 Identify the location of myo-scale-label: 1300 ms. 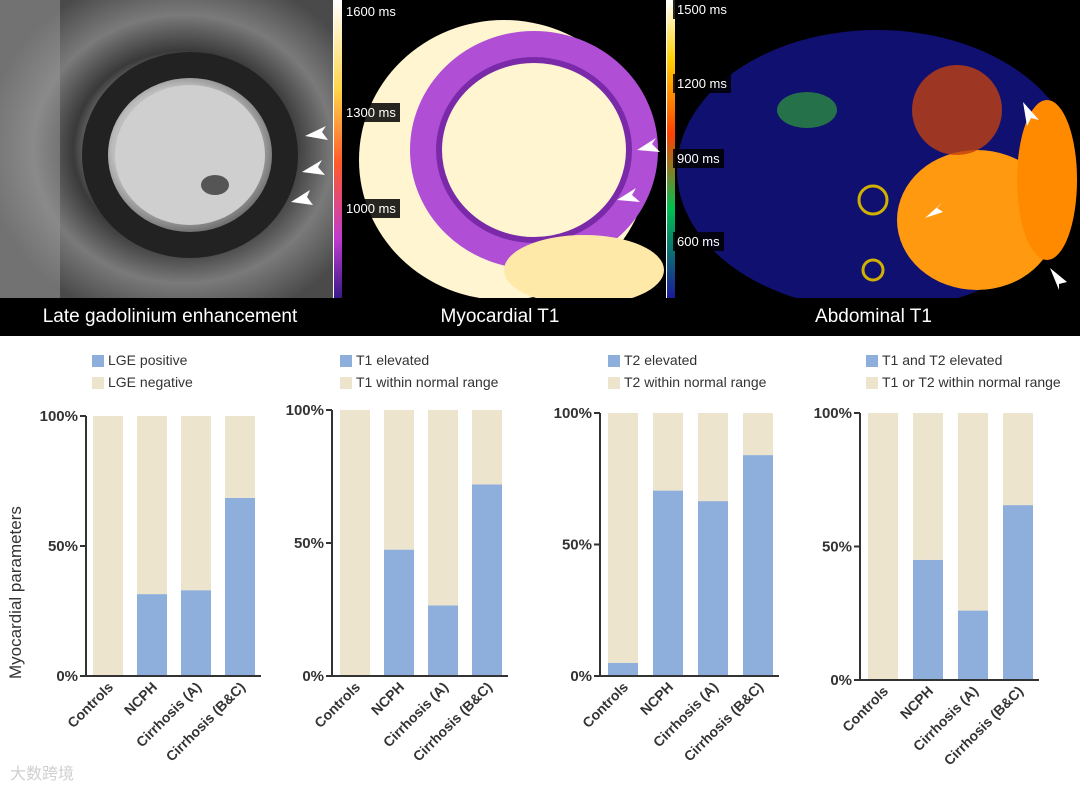
(371, 112).